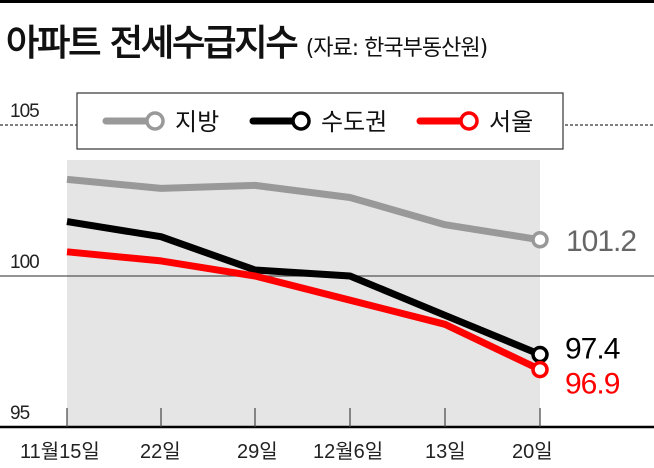  I want to click on end-marker-seoul, so click(540, 369).